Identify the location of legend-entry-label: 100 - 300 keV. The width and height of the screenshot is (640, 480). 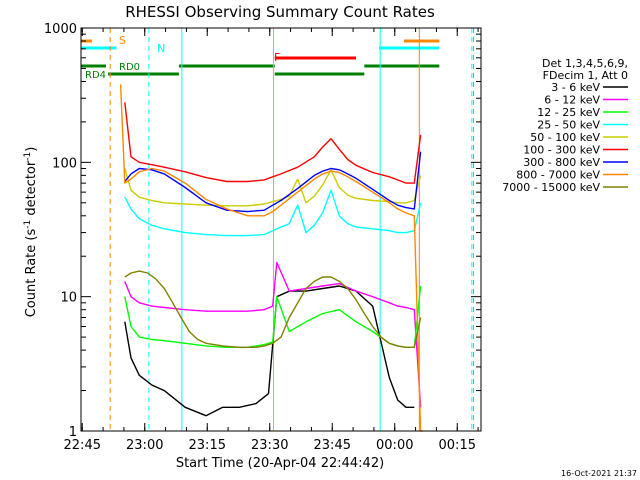
(561, 150).